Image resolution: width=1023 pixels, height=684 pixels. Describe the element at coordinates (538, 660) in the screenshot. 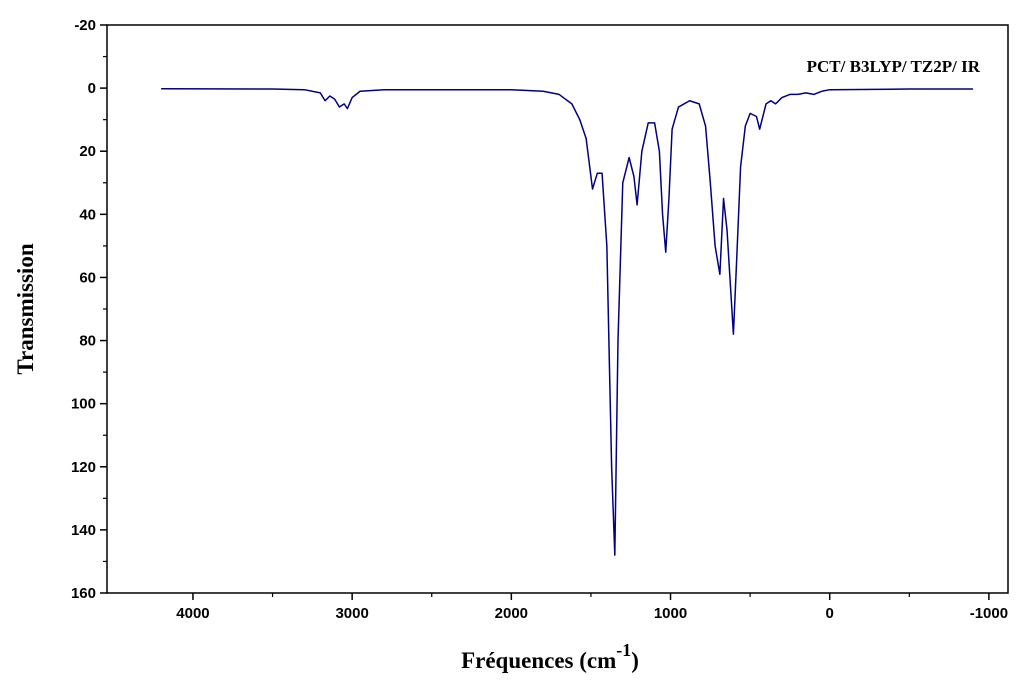

I see `x-label-main: Fréquences (cm` at that location.